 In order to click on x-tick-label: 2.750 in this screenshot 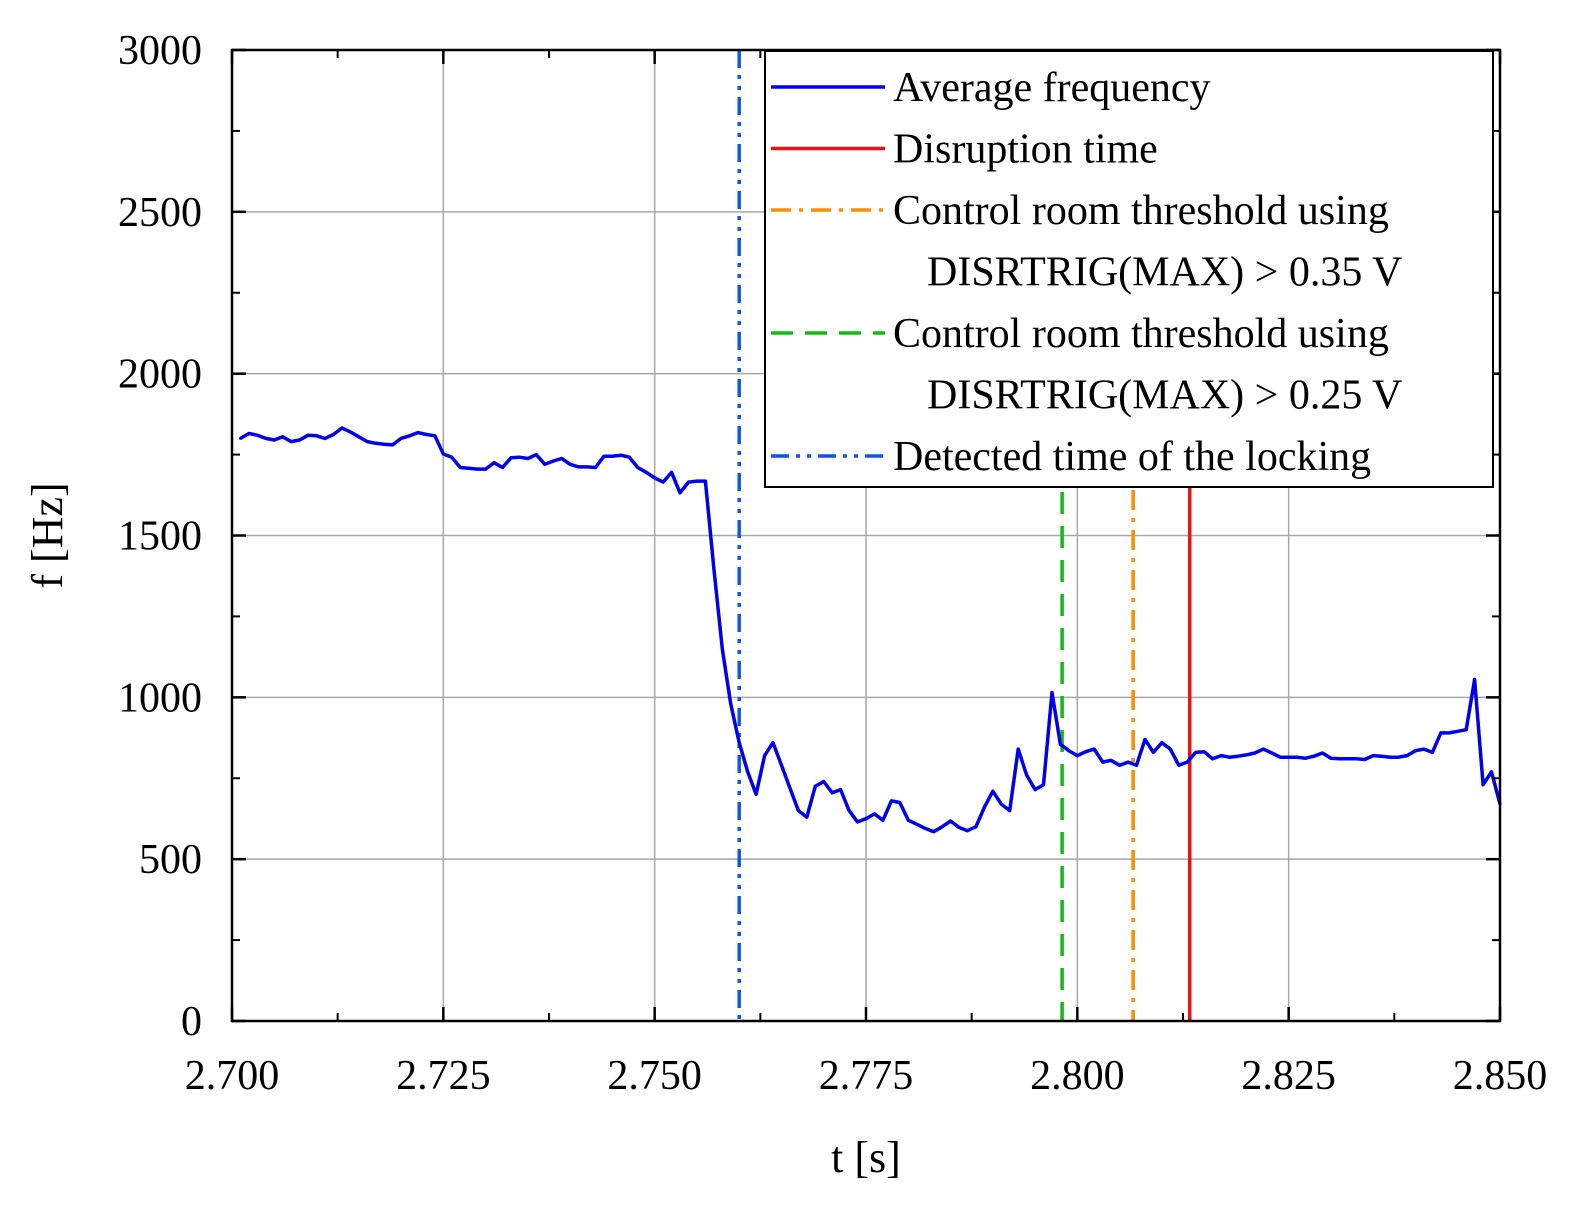, I will do `click(654, 1076)`.